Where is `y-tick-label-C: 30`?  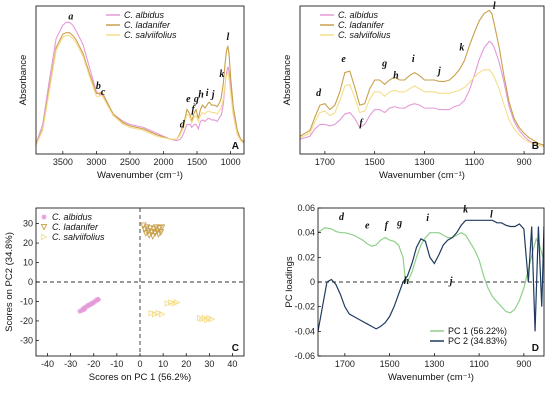 y-tick-label-C: 30 is located at coordinates (28, 224).